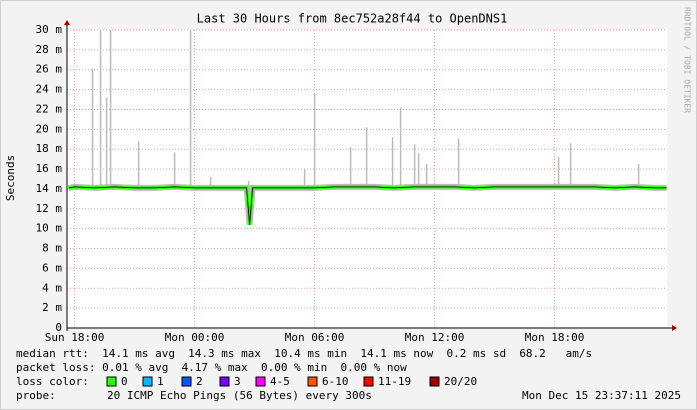 This screenshot has width=697, height=410. What do you see at coordinates (52, 307) in the screenshot?
I see `y-tick-label: 2 m` at bounding box center [52, 307].